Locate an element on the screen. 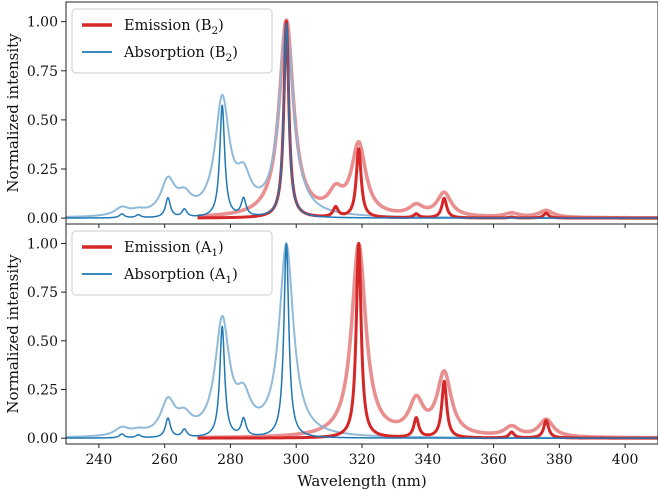  absorption-legend-label: Absorption (B2) is located at coordinates (180, 54).